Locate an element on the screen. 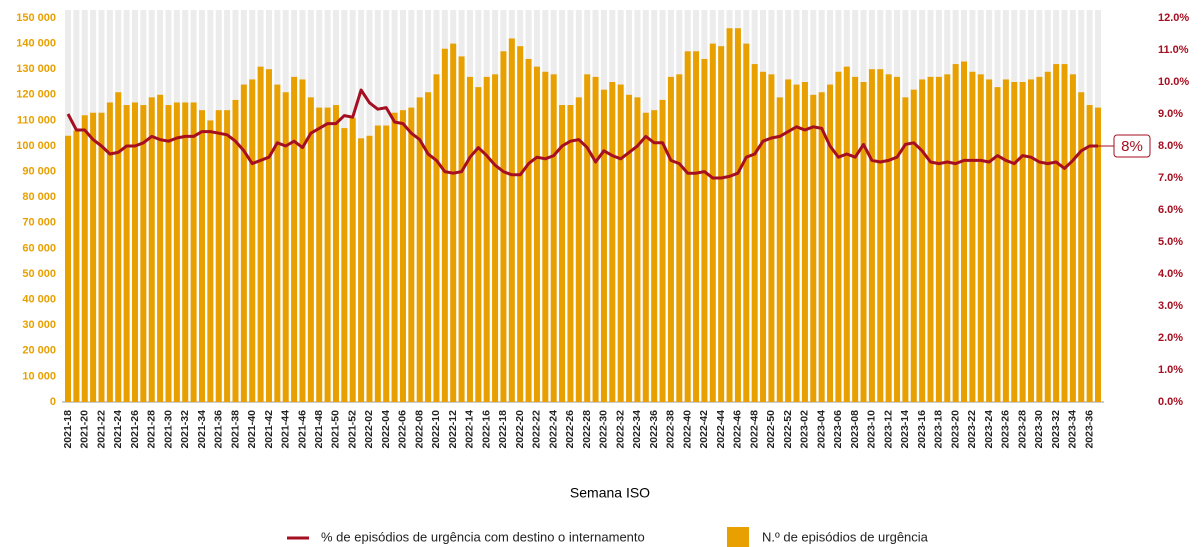 The width and height of the screenshot is (1202, 547). y2-tick-label: 6.0% is located at coordinates (1170, 210).